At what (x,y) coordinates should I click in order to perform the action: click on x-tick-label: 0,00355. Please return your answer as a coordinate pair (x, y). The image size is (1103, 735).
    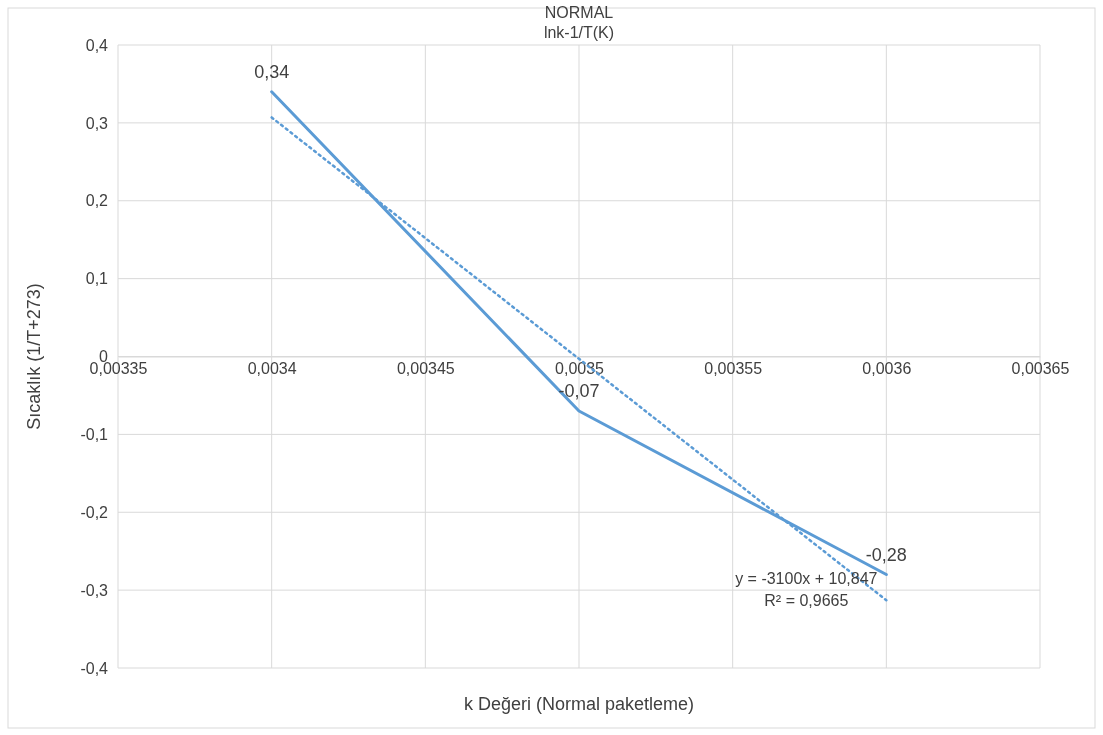
    Looking at the image, I should click on (733, 368).